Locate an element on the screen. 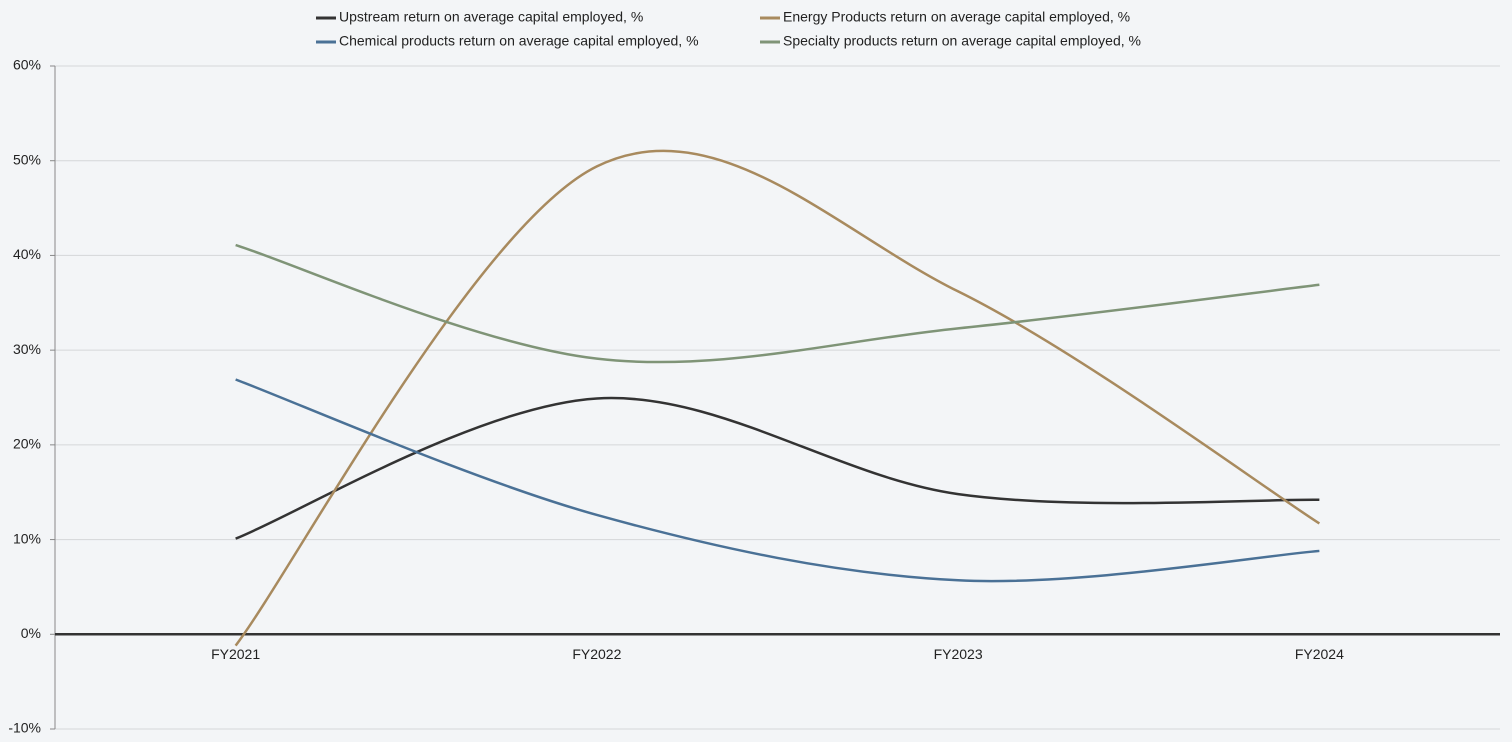 The height and width of the screenshot is (742, 1512). y-tick-label: 30% is located at coordinates (27, 349).